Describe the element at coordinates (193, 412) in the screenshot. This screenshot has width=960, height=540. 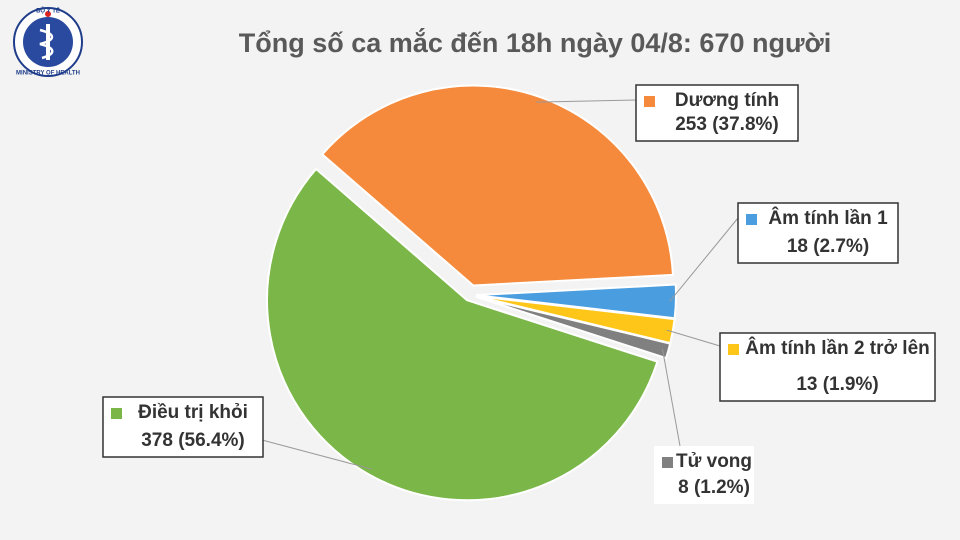
I see `slice-label: Điều trị khỏi` at that location.